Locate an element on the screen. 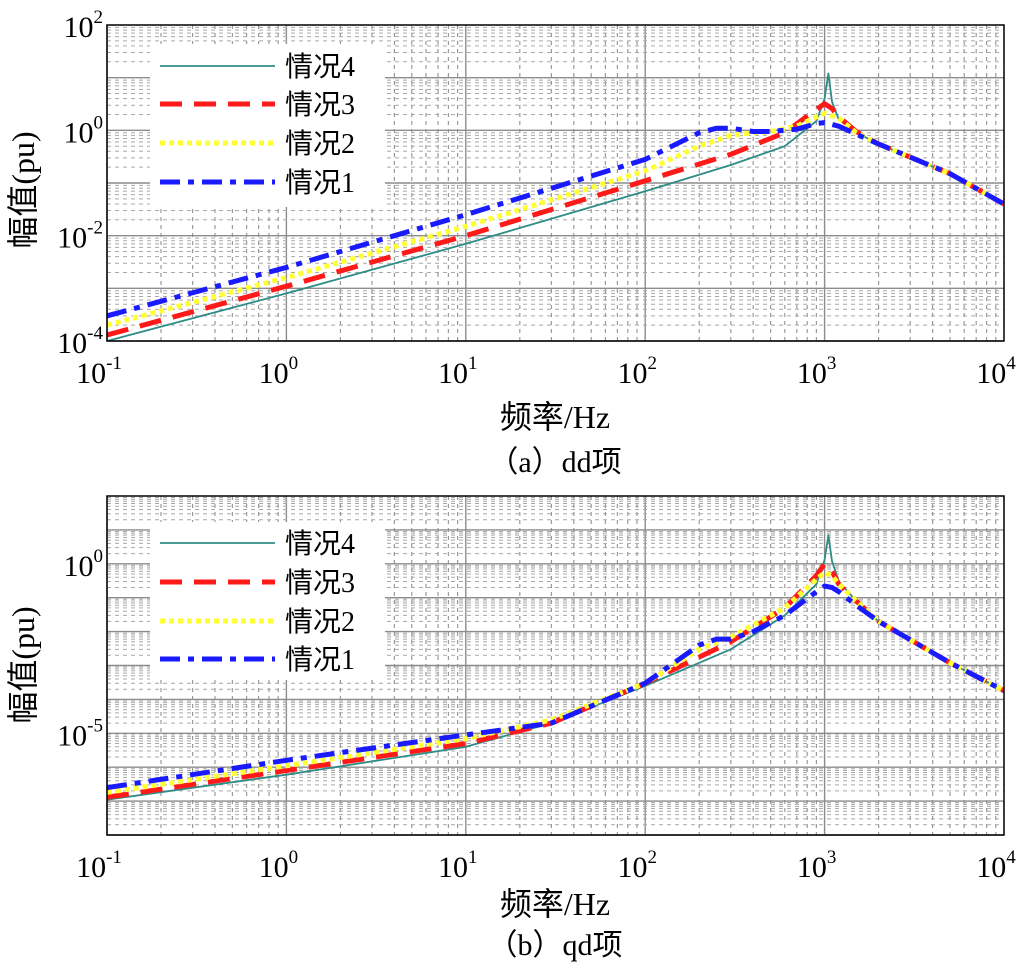 Image resolution: width=1031 pixels, height=963 pixels. chart-a-y-tick-label: 10⁰ is located at coordinates (84, 130).